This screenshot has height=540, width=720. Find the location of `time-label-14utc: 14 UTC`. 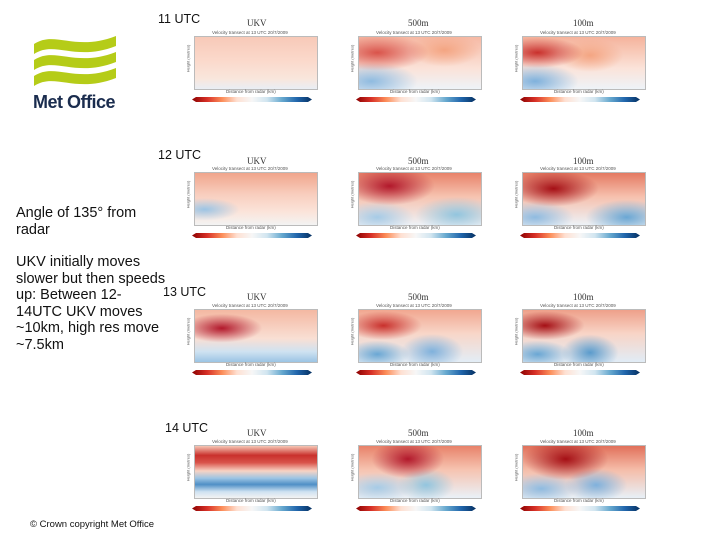

time-label-14utc: 14 UTC is located at coordinates (187, 428).